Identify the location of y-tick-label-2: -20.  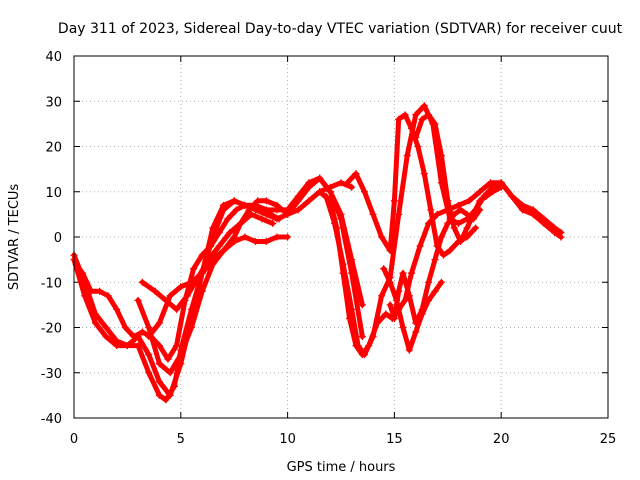
(51, 329).